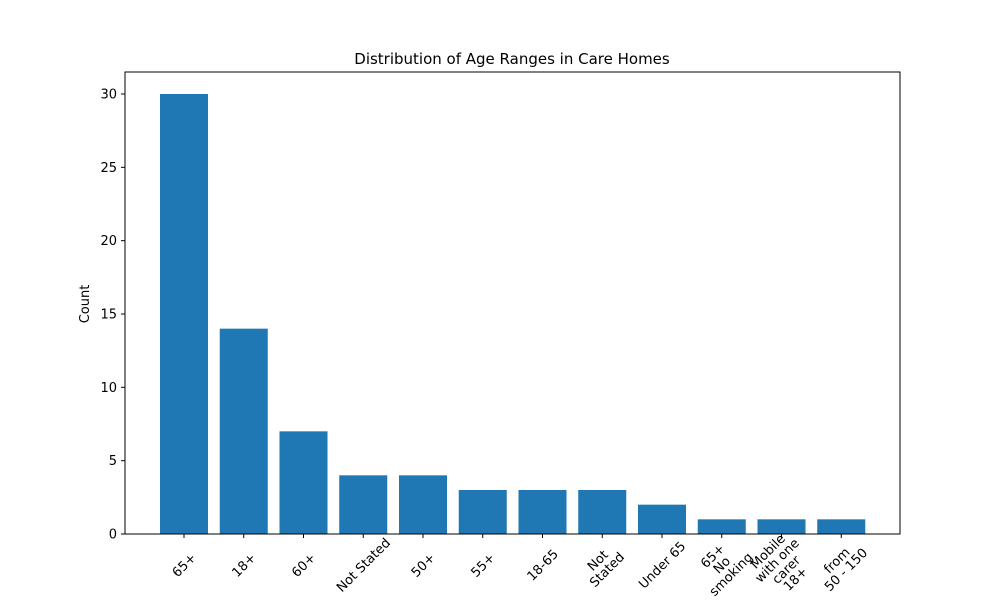  What do you see at coordinates (185, 566) in the screenshot?
I see `x-tick-label-0: 65+` at bounding box center [185, 566].